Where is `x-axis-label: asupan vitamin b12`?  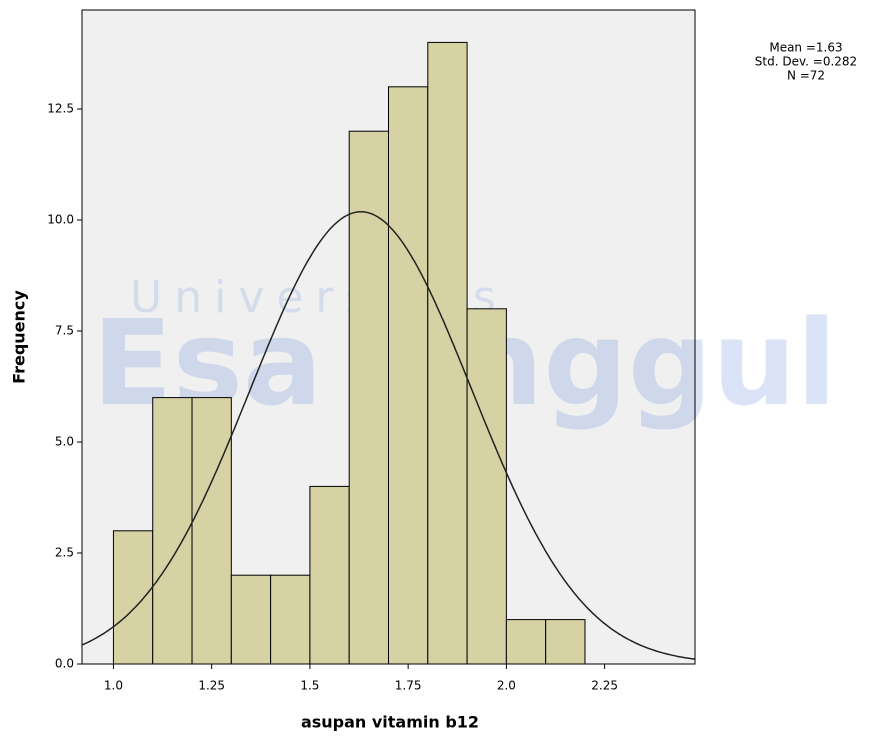 x-axis-label: asupan vitamin b12 is located at coordinates (390, 722).